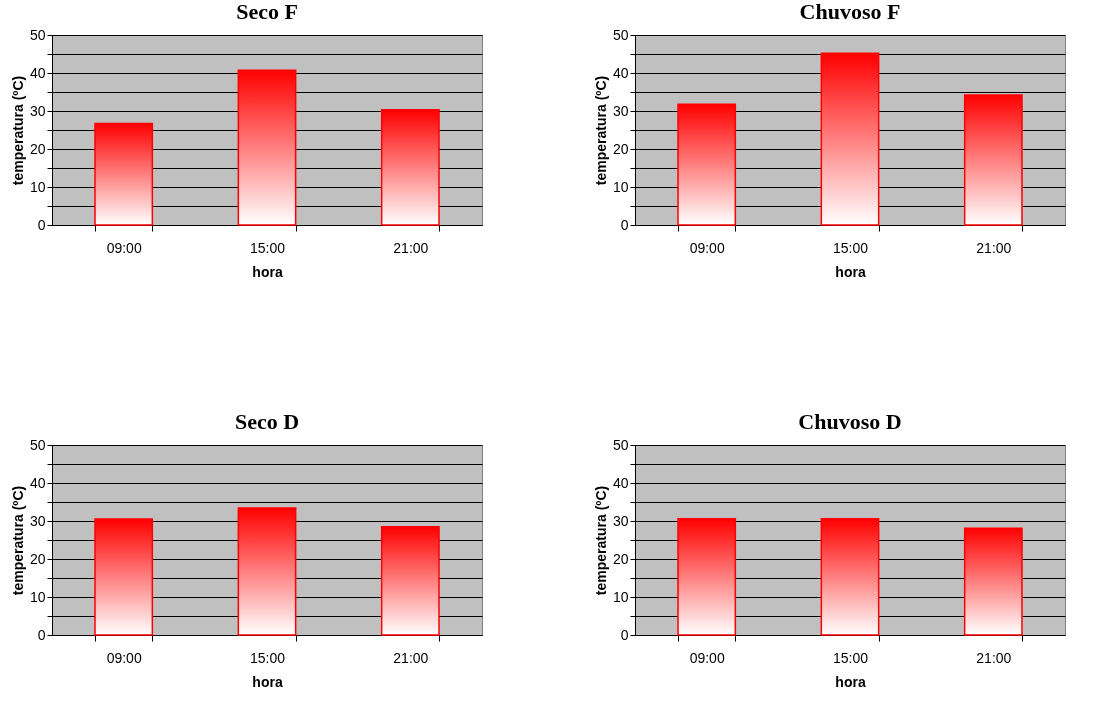 This screenshot has width=1110, height=727. What do you see at coordinates (850, 421) in the screenshot?
I see `chart-title: Chuvoso D` at bounding box center [850, 421].